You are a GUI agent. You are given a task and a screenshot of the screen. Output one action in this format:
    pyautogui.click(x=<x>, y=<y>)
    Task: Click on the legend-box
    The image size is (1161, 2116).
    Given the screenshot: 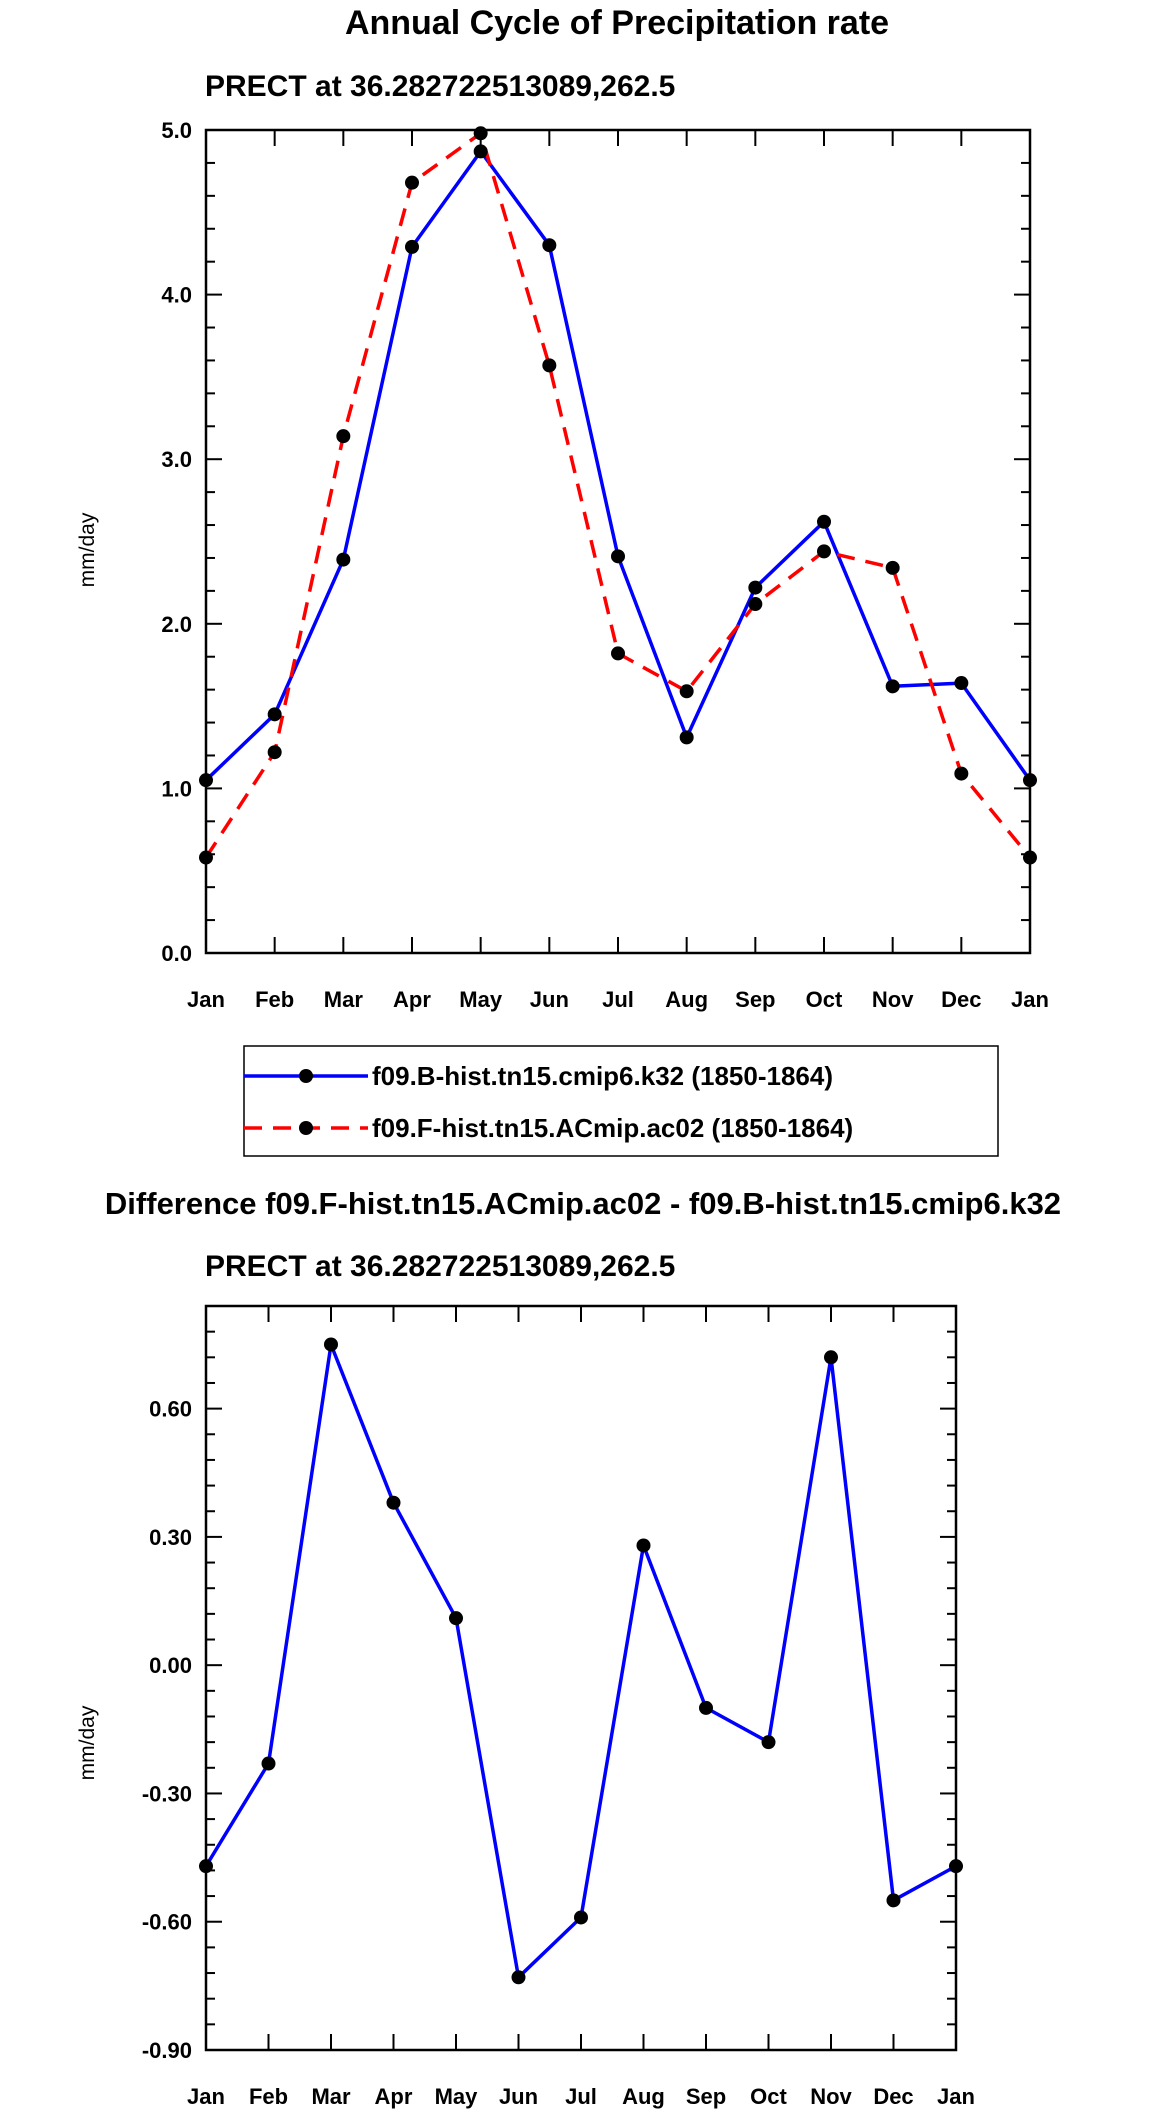 What is the action you would take?
    pyautogui.click(x=621, y=1101)
    